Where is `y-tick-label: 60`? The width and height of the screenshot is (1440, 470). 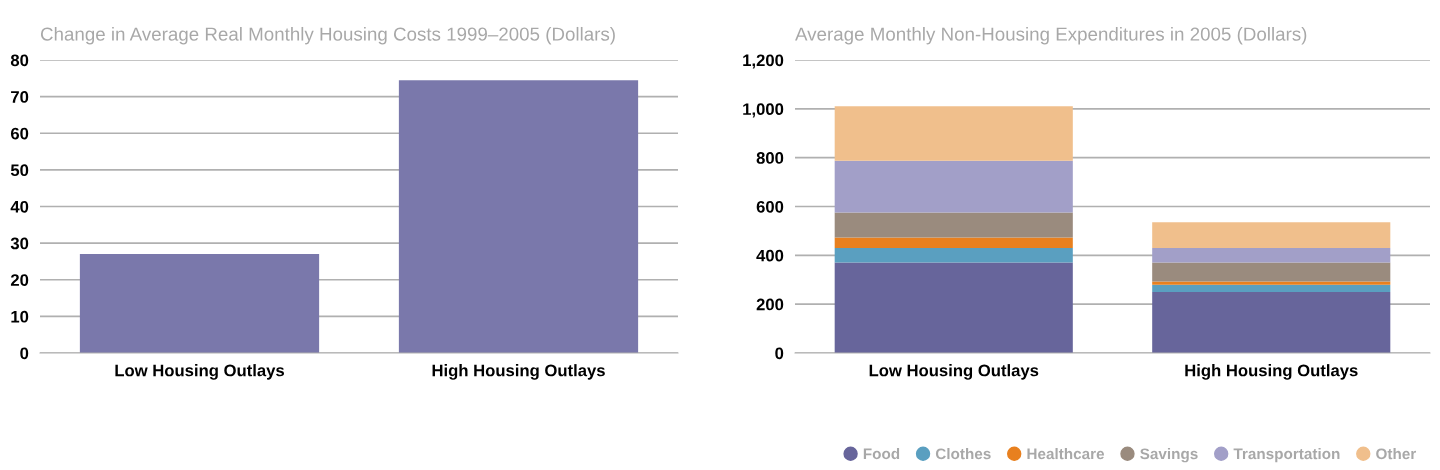
y-tick-label: 60 is located at coordinates (19, 133).